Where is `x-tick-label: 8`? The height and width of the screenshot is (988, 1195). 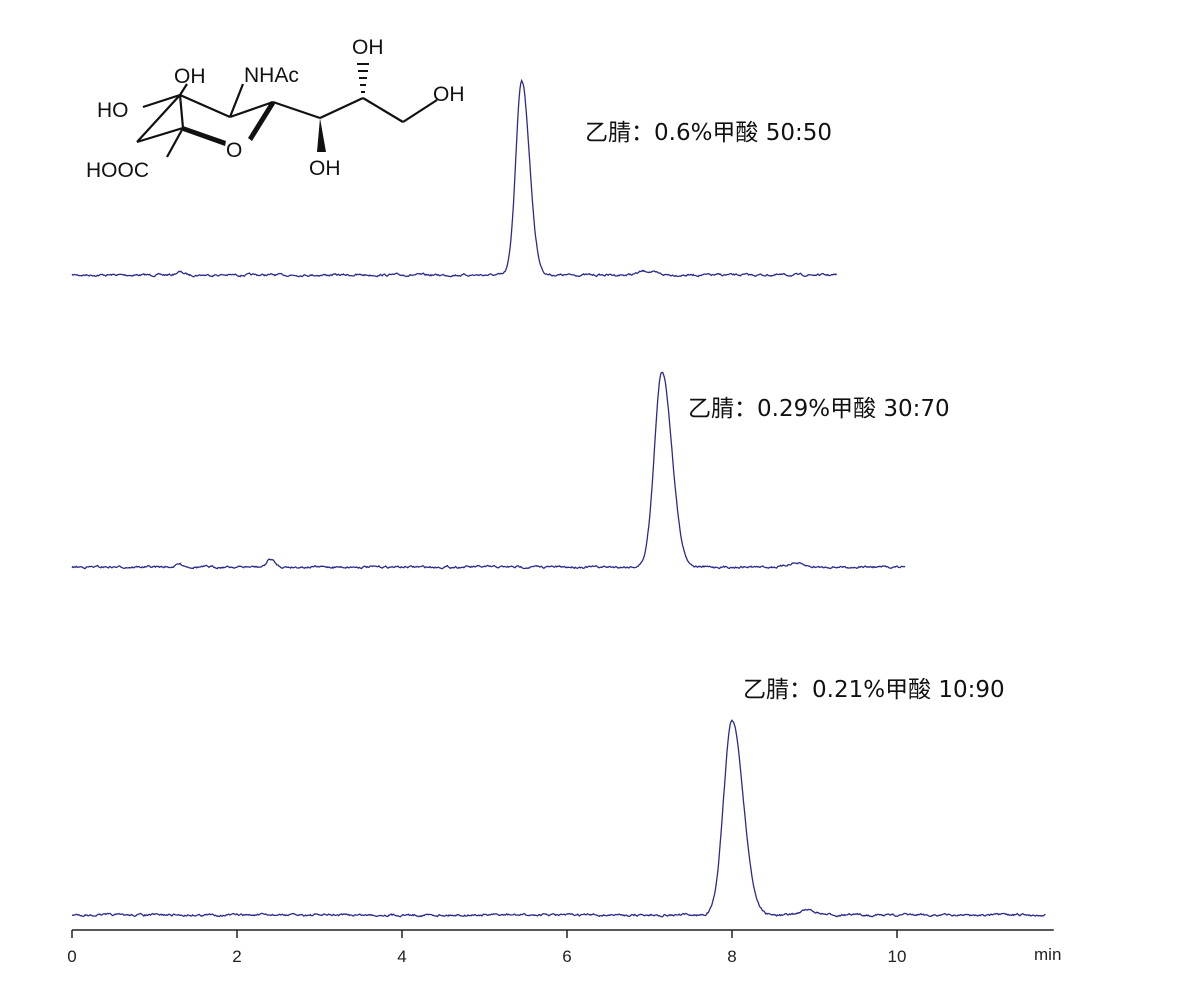 x-tick-label: 8 is located at coordinates (731, 956).